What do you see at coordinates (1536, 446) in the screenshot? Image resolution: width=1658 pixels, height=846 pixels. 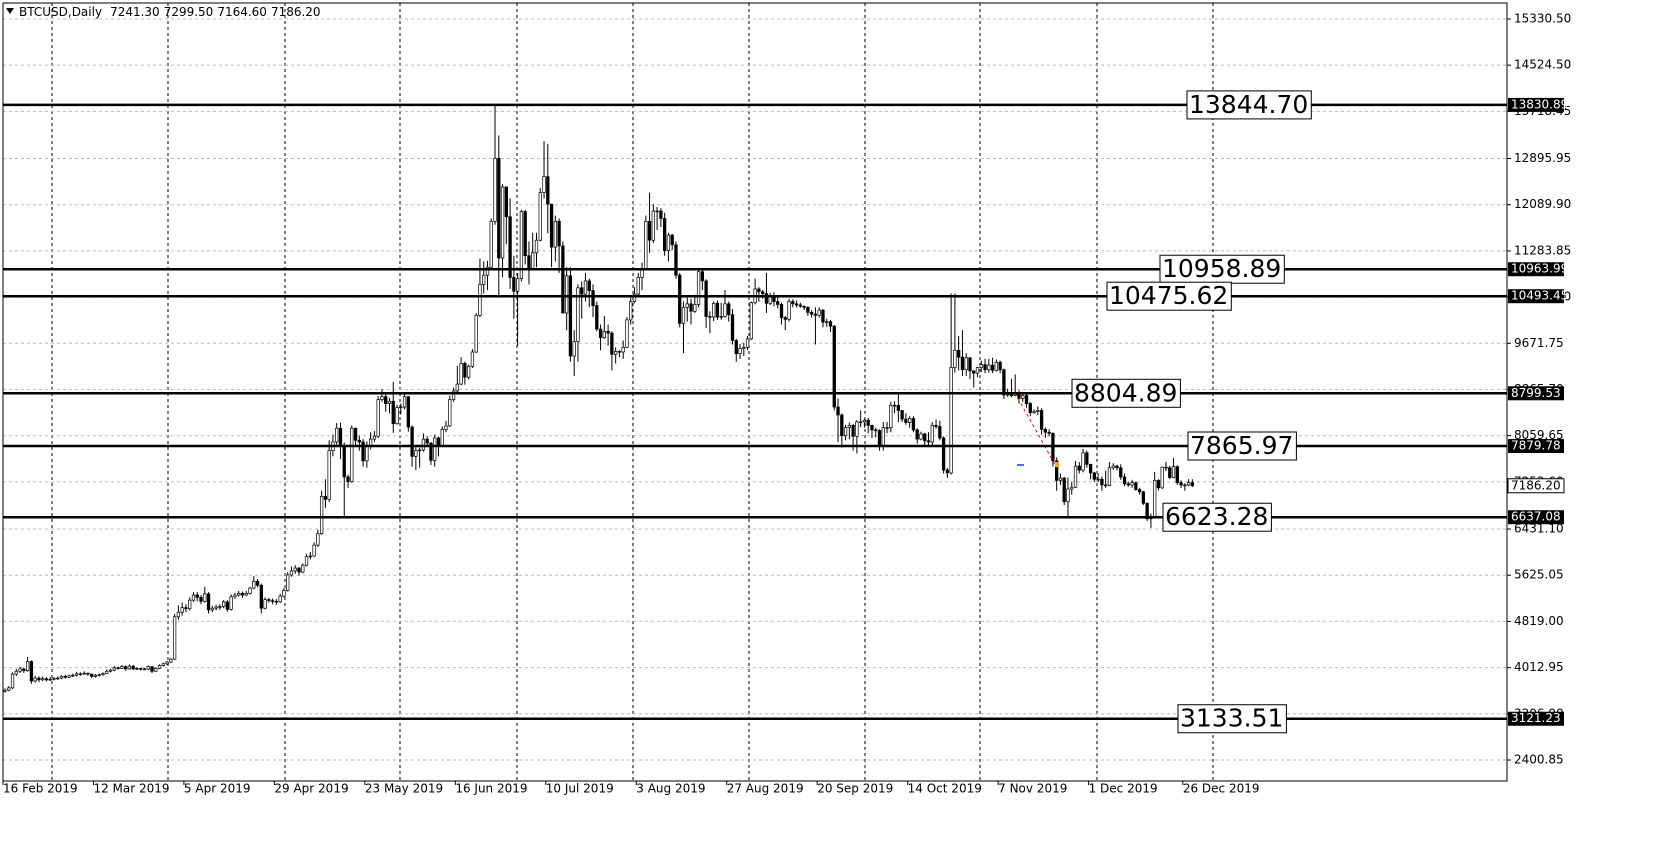 I see `level-label: 7879.78` at bounding box center [1536, 446].